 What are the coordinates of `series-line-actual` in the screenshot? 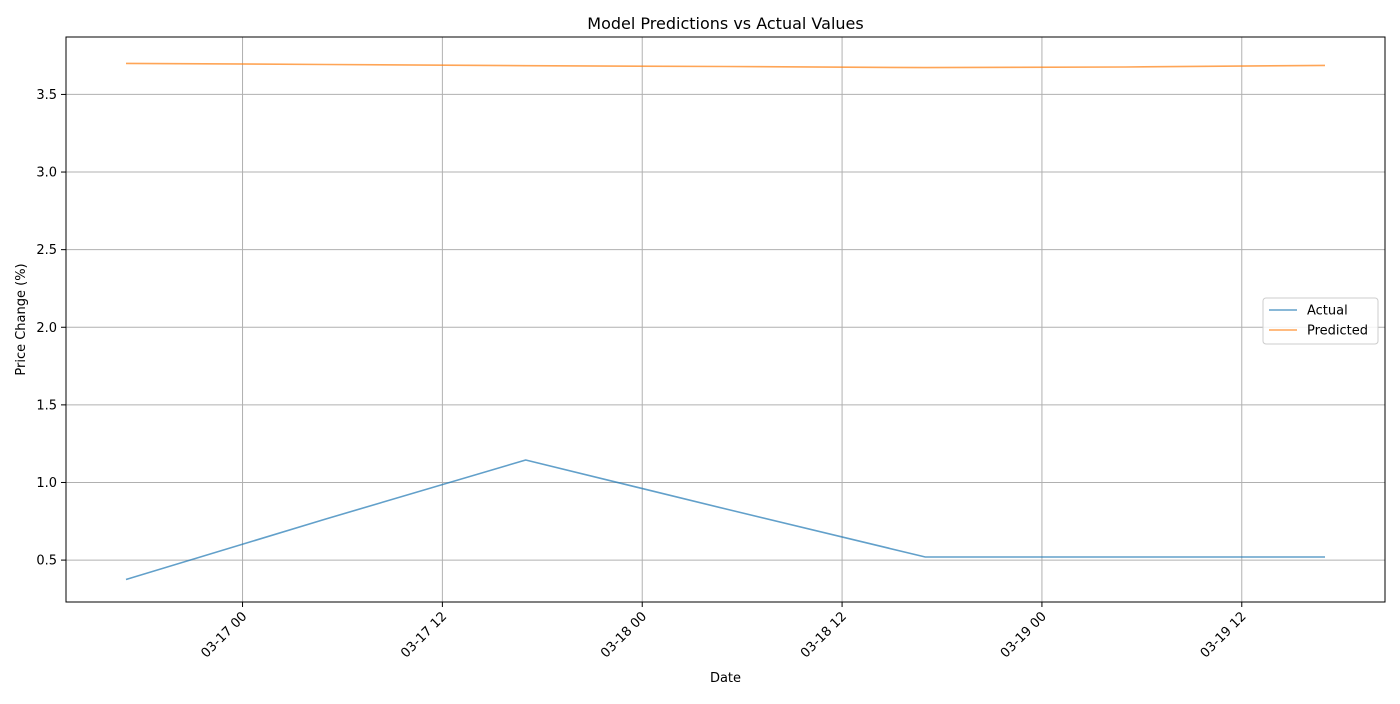 It's located at (725, 520).